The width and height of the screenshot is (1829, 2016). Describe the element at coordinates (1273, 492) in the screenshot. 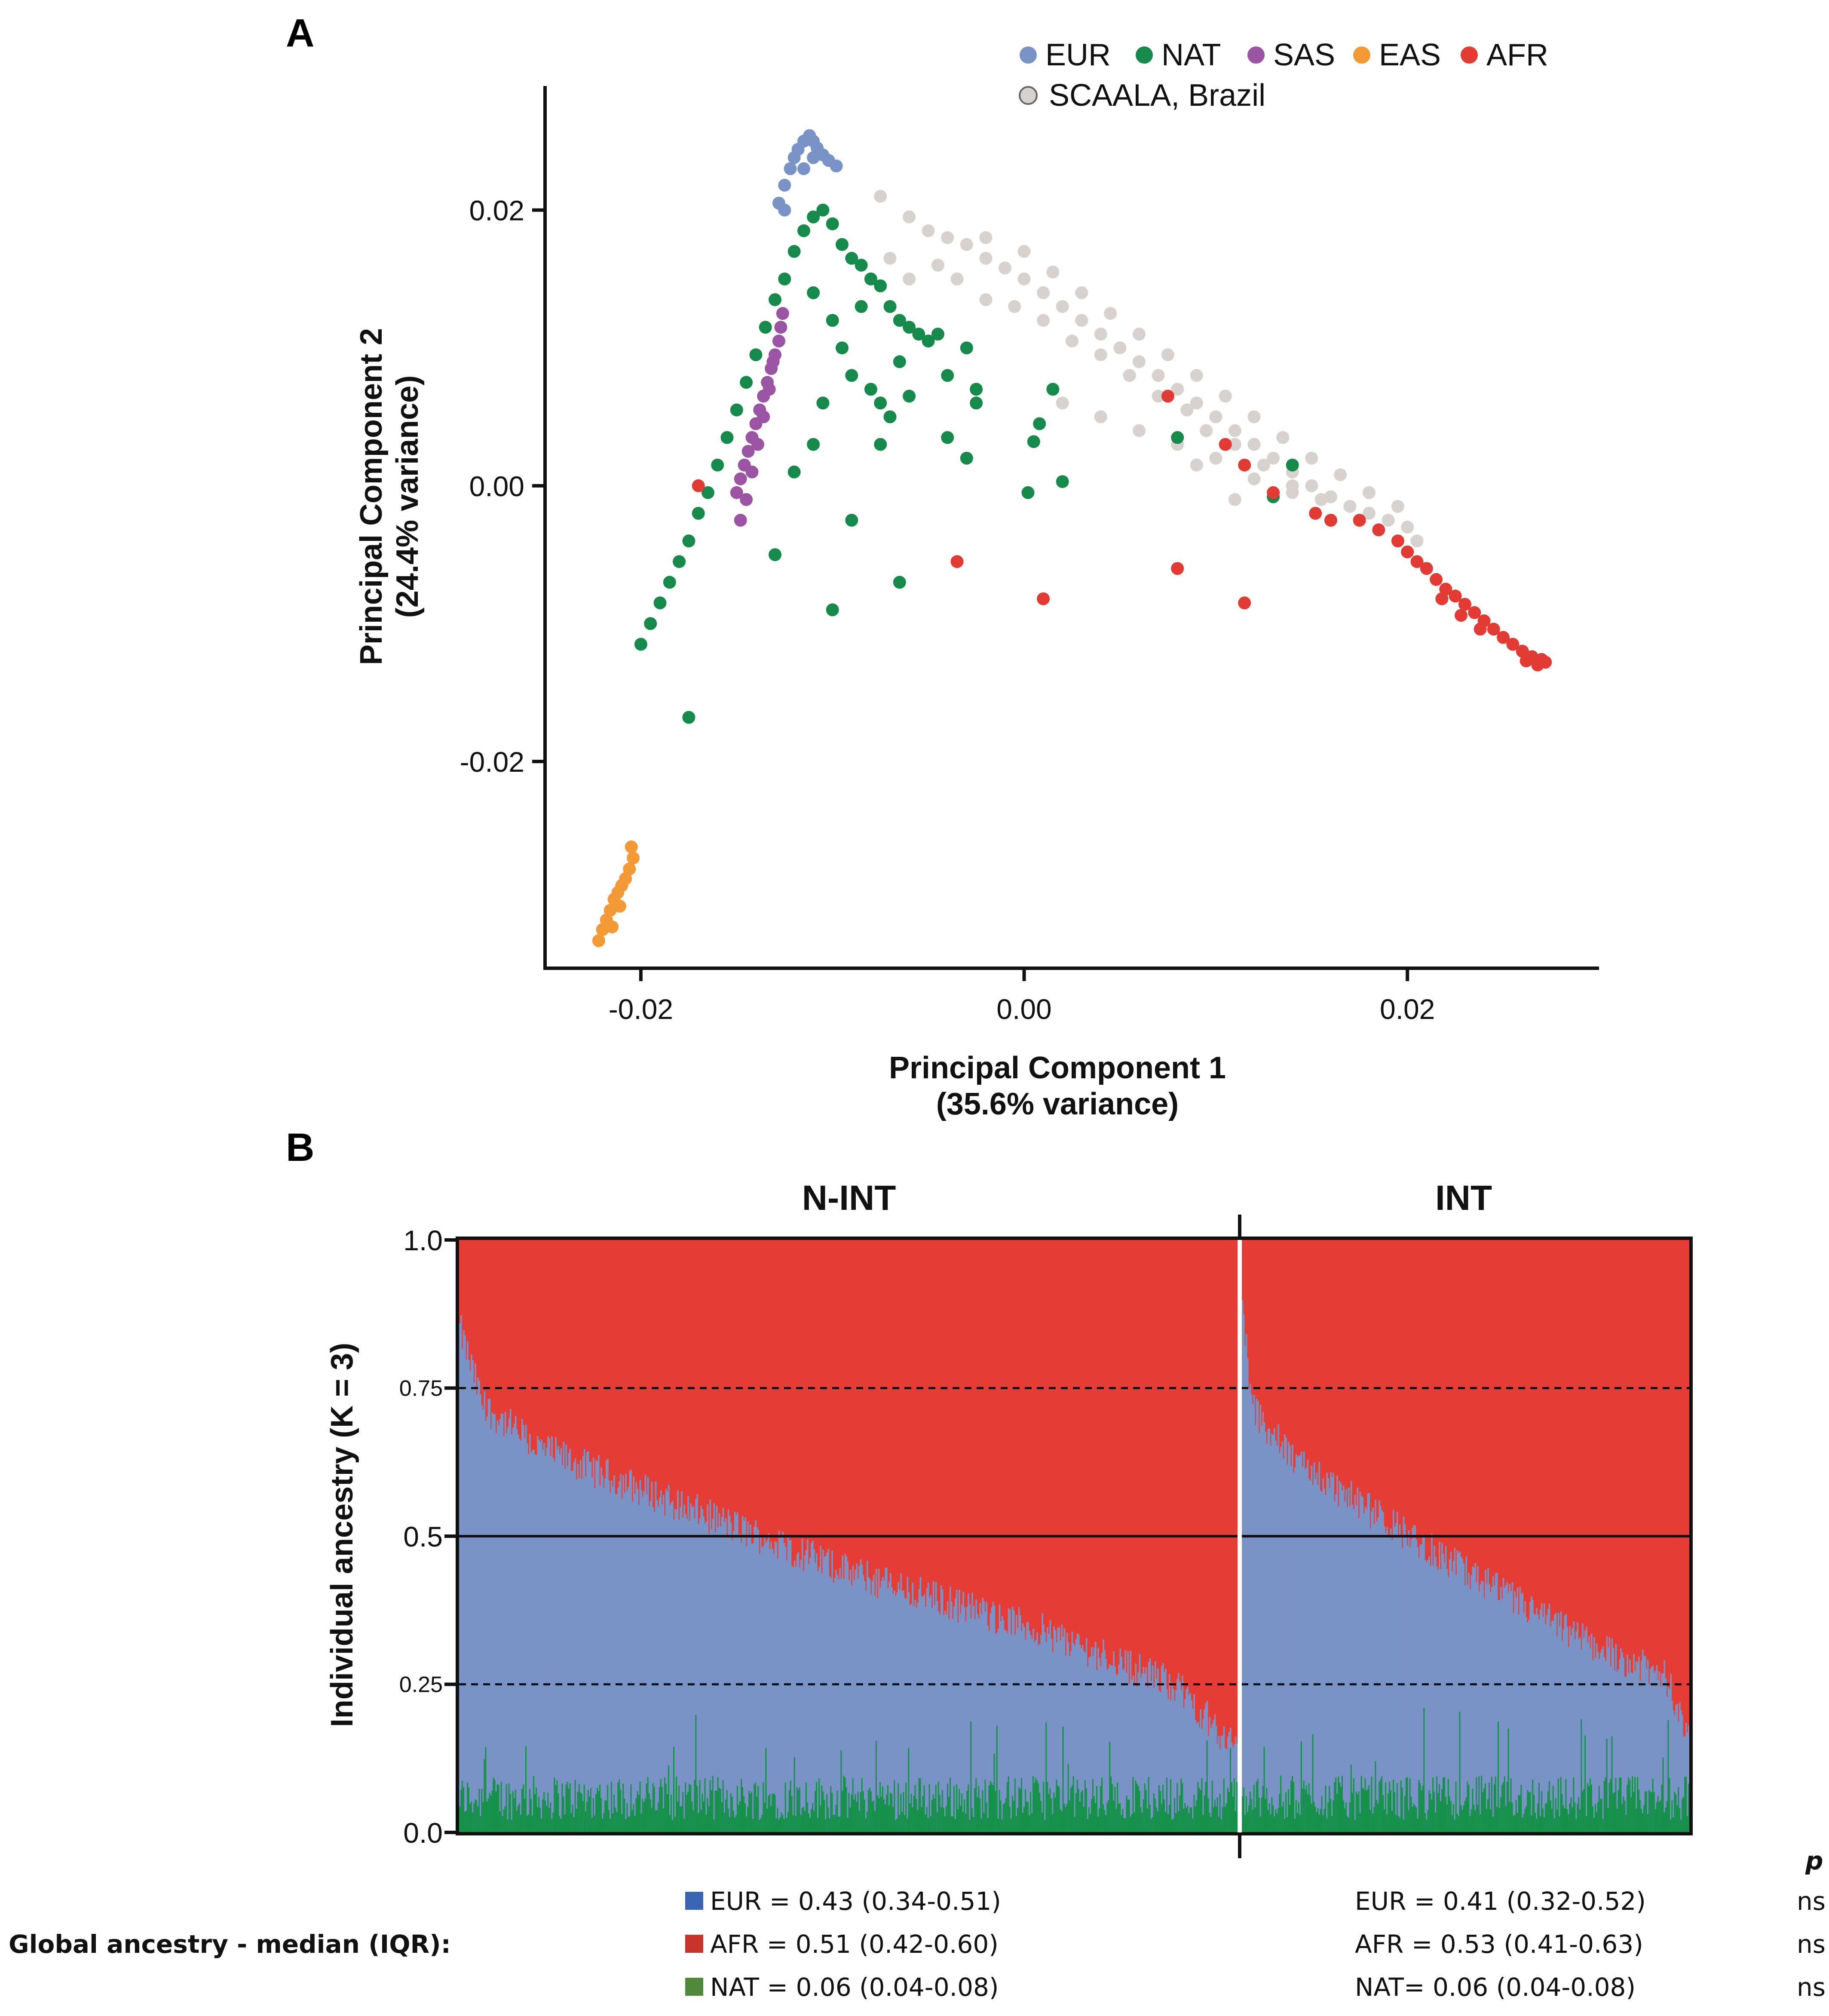

I see `point-afr` at that location.